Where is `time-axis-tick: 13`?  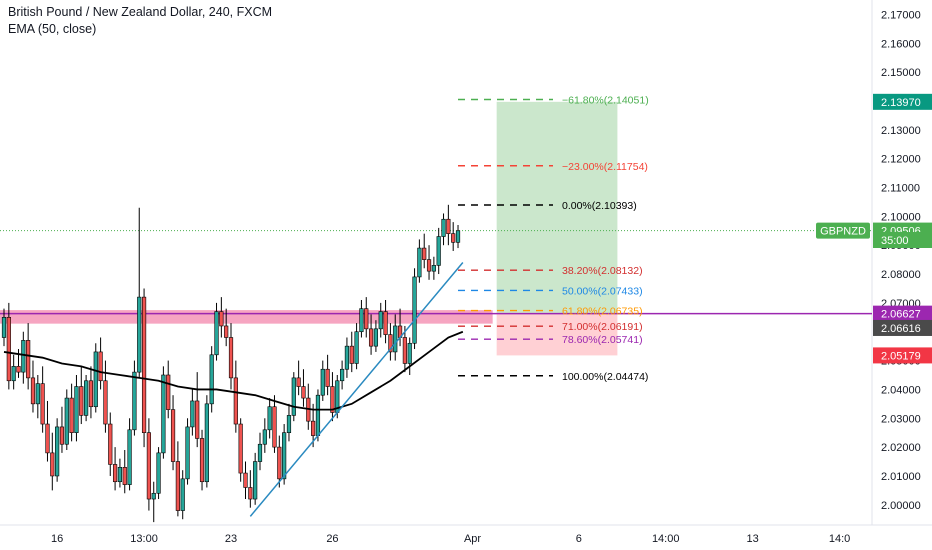 time-axis-tick: 13 is located at coordinates (753, 539).